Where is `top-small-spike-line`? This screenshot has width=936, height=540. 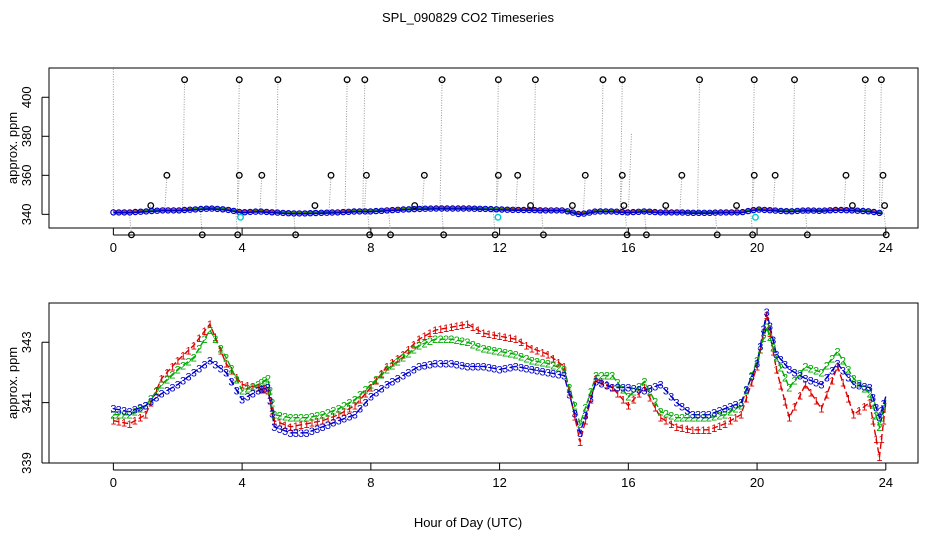 top-small-spike-line is located at coordinates (665, 209).